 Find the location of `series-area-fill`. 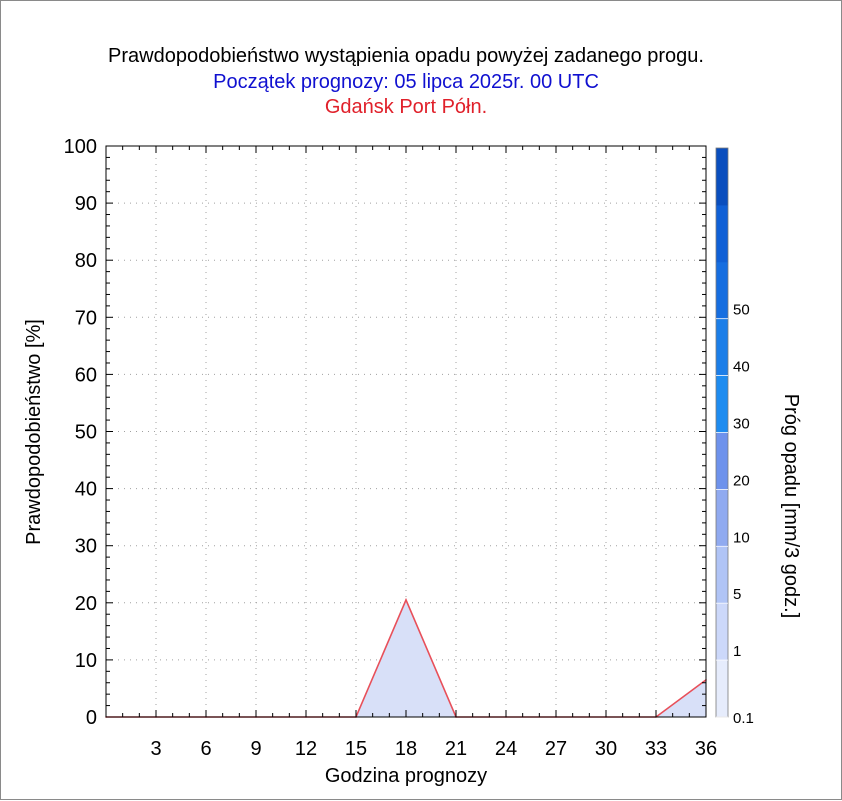

series-area-fill is located at coordinates (406, 658).